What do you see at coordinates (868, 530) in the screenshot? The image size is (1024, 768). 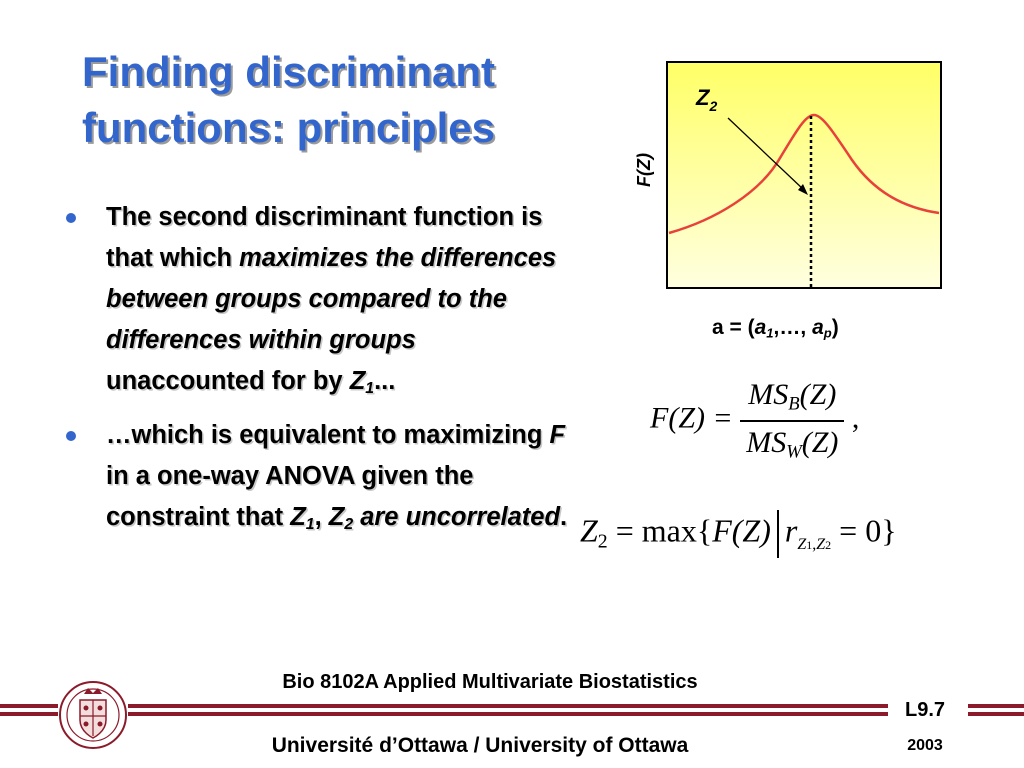 I see `formula-2-eq-zero: = 0}` at bounding box center [868, 530].